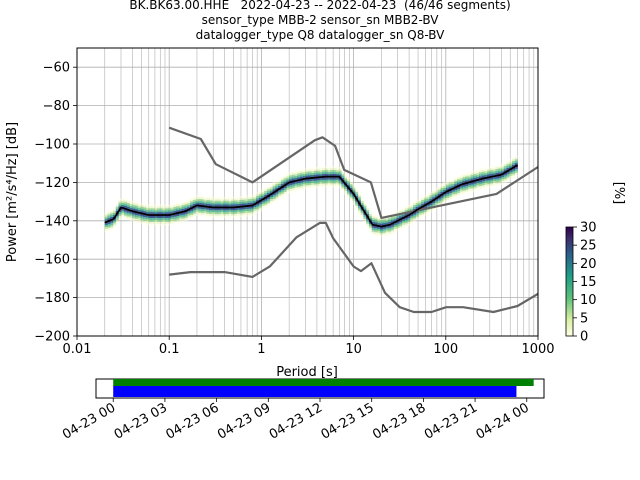 The height and width of the screenshot is (480, 640). Describe the element at coordinates (52, 298) in the screenshot. I see `y-tick-label: −180` at that location.